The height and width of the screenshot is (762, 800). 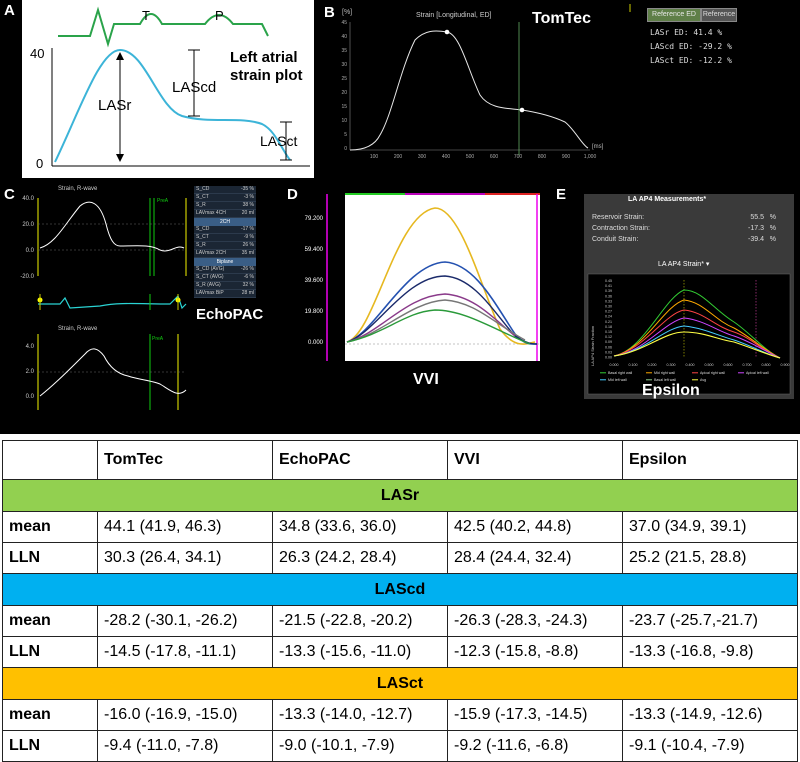 I want to click on measurement-value: 38 %, so click(x=248, y=205).